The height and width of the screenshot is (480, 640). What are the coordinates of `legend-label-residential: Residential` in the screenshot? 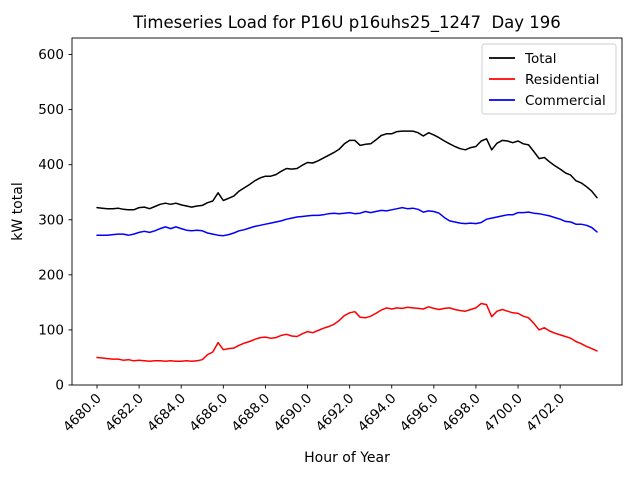 It's located at (562, 80).